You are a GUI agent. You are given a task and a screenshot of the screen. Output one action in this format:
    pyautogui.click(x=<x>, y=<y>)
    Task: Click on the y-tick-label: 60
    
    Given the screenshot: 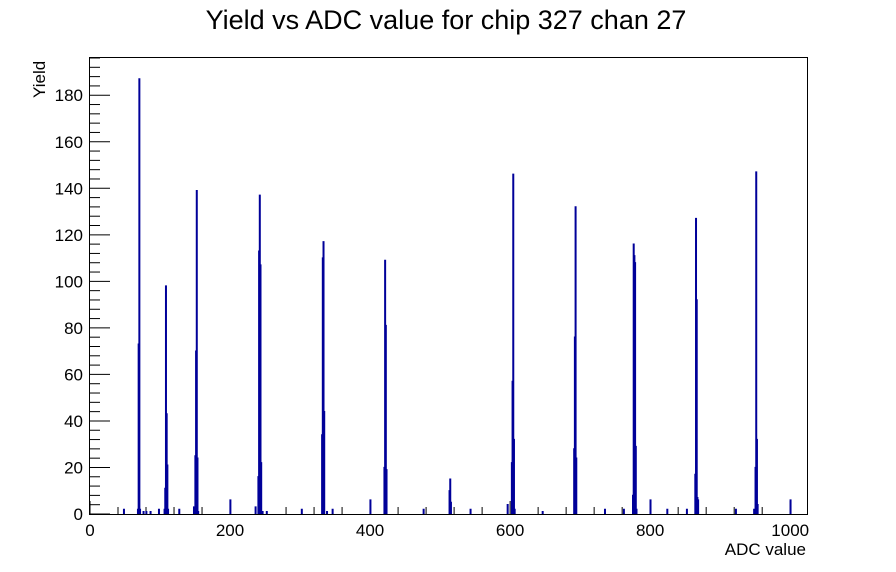 What is the action you would take?
    pyautogui.click(x=73, y=374)
    